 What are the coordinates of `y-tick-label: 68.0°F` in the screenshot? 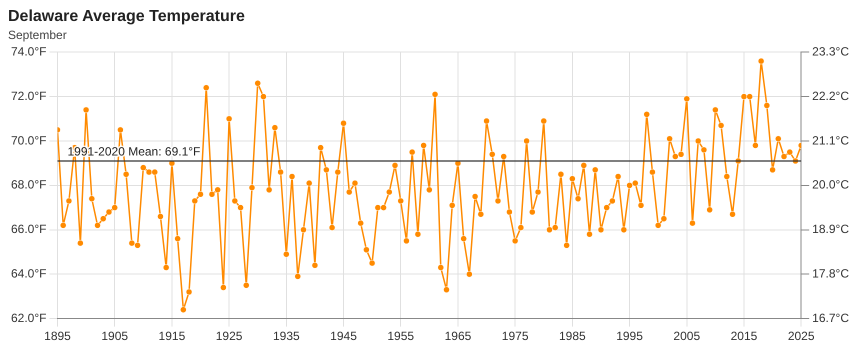 It's located at (28, 185).